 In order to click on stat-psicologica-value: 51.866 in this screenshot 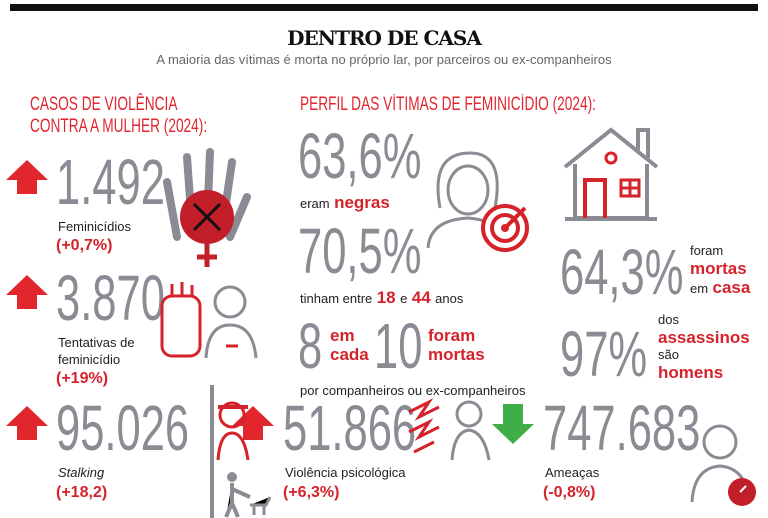, I will do `click(350, 428)`.